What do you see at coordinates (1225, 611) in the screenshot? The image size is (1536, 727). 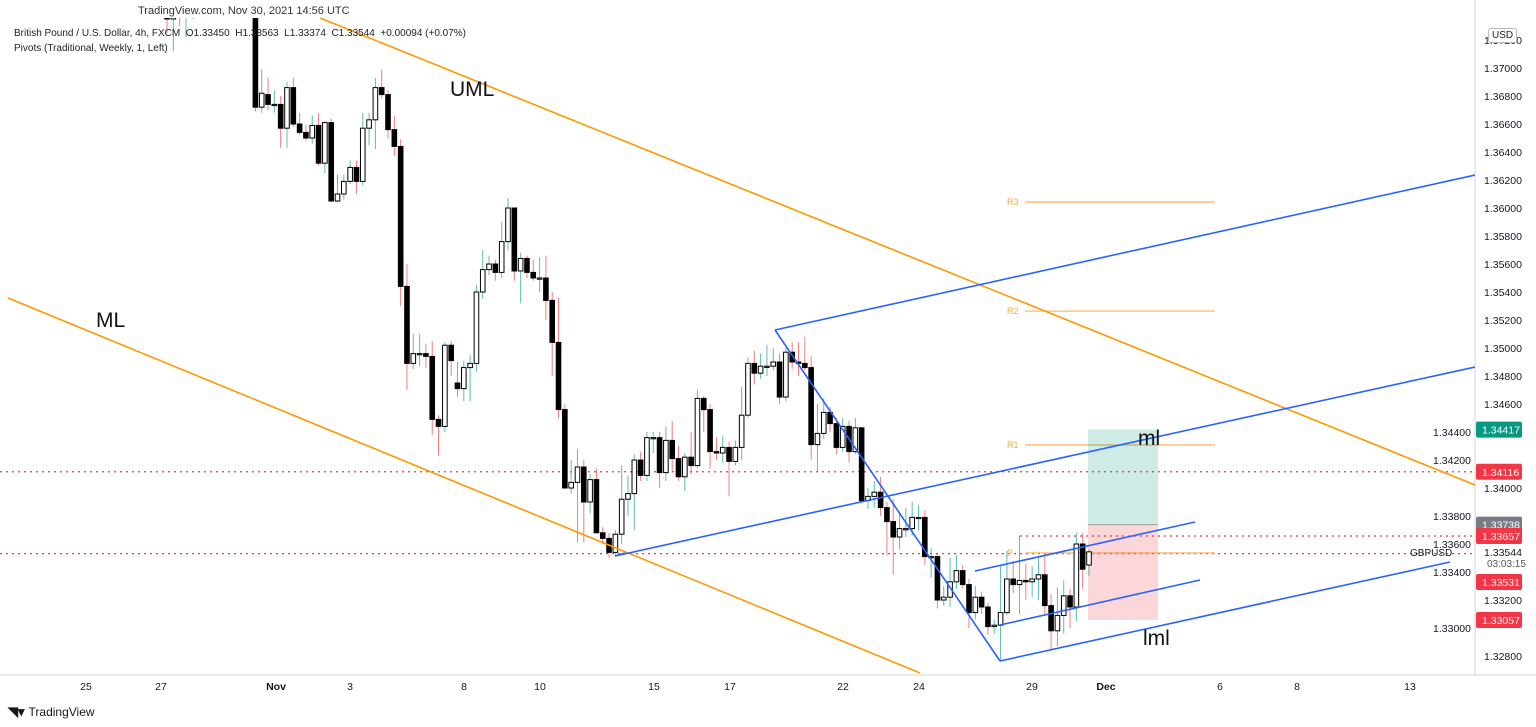 I see `lower-median-line` at bounding box center [1225, 611].